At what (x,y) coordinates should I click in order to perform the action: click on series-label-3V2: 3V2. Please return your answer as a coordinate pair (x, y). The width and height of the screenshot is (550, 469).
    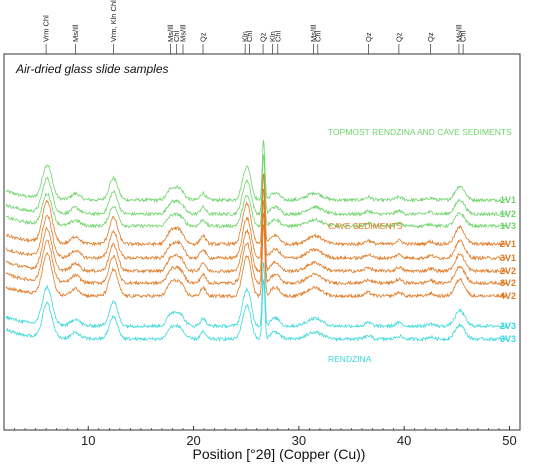
    Looking at the image, I should click on (508, 283).